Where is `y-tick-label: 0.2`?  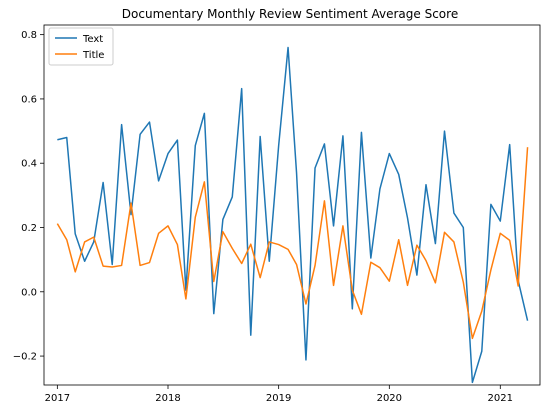
y-tick-label: 0.2 is located at coordinates (29, 228).